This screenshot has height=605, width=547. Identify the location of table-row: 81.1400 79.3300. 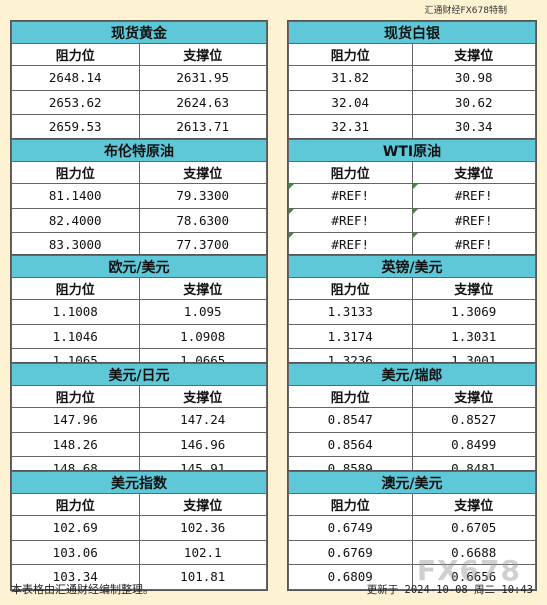
(139, 196).